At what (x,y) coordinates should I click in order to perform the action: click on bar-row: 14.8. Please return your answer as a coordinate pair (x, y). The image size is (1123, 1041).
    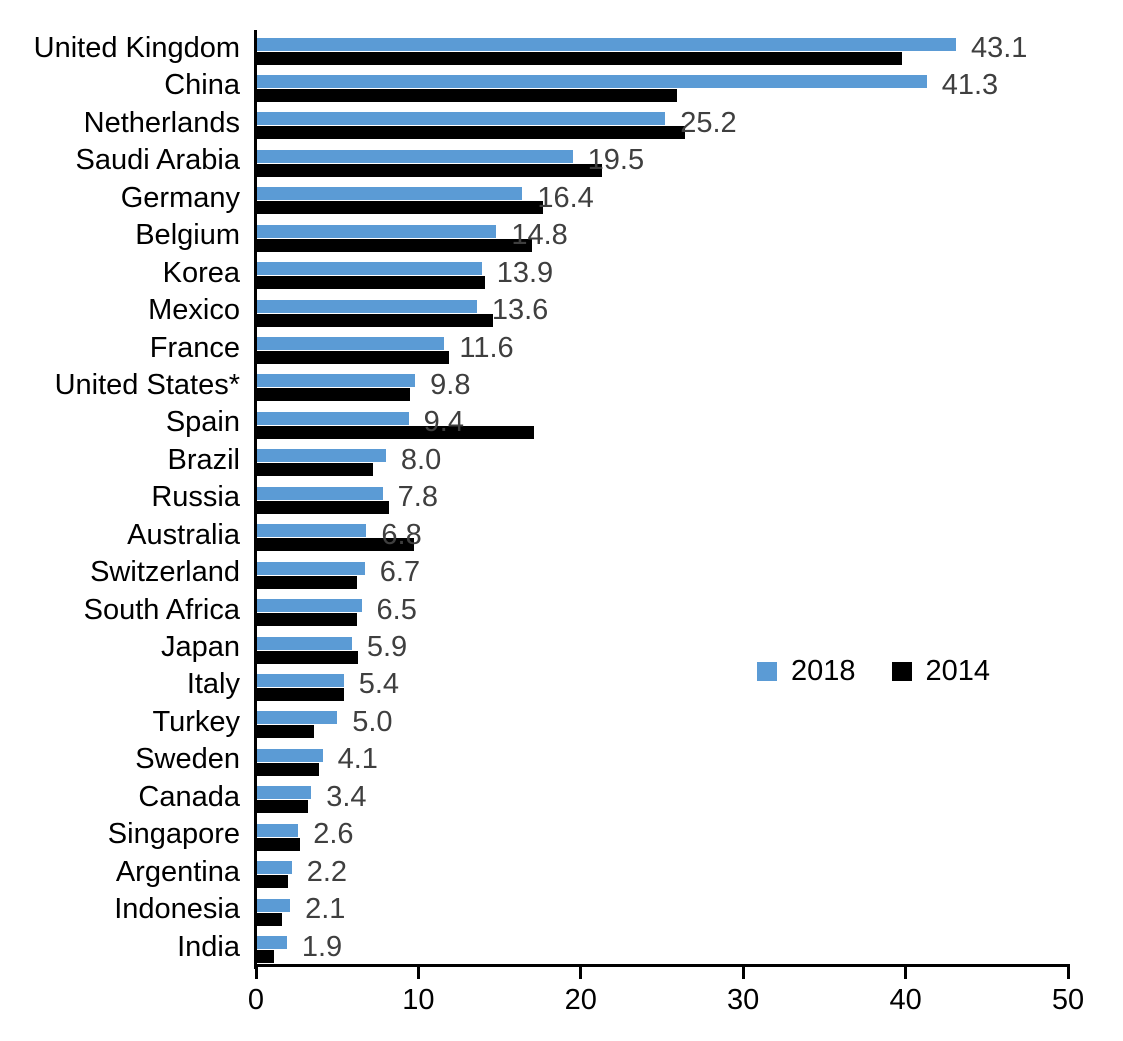
    Looking at the image, I should click on (662, 235).